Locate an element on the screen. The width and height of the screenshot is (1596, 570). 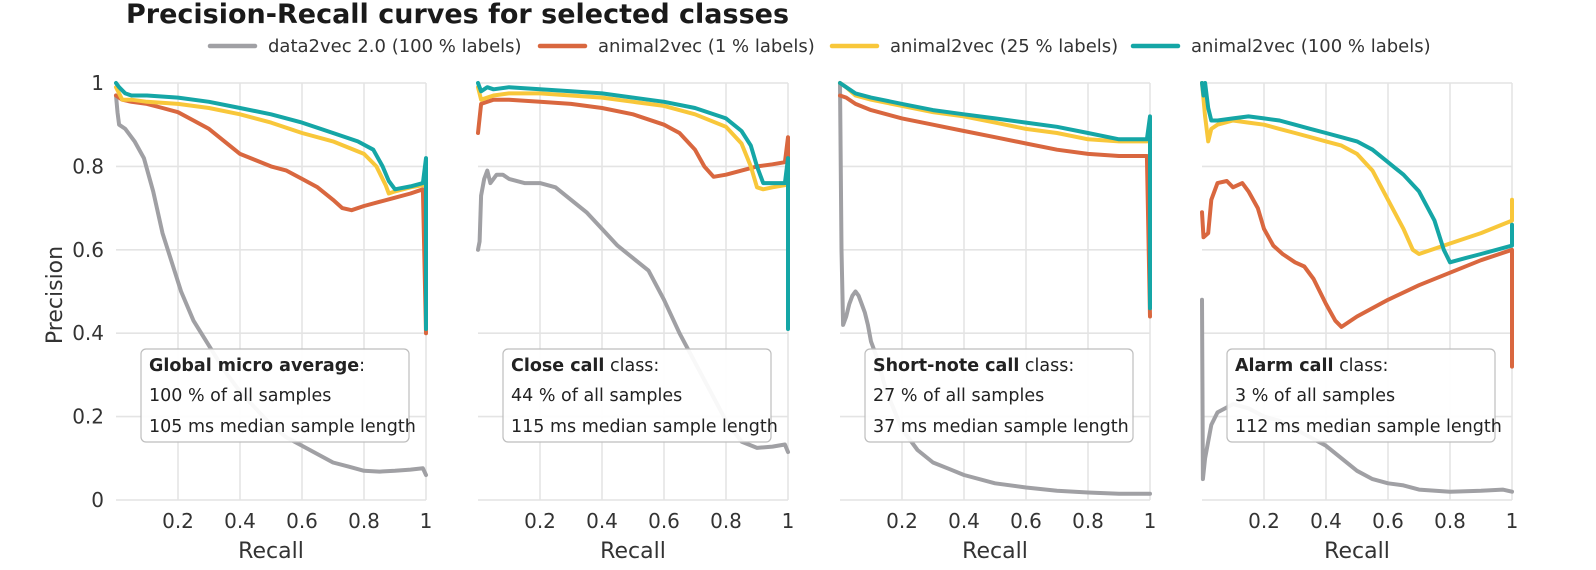
y-tick-label: 0.2 is located at coordinates (88, 417).